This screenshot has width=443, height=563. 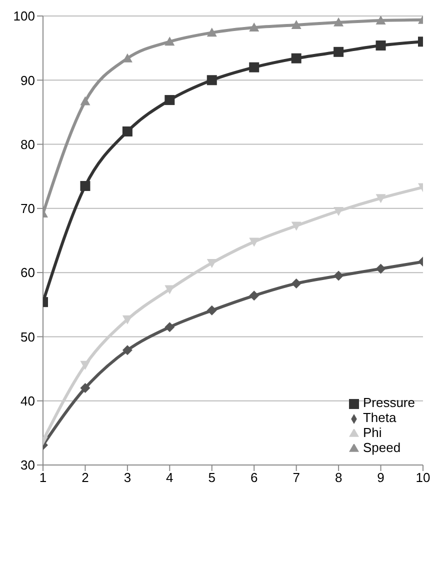 What do you see at coordinates (85, 478) in the screenshot?
I see `x-tick-label: 2` at bounding box center [85, 478].